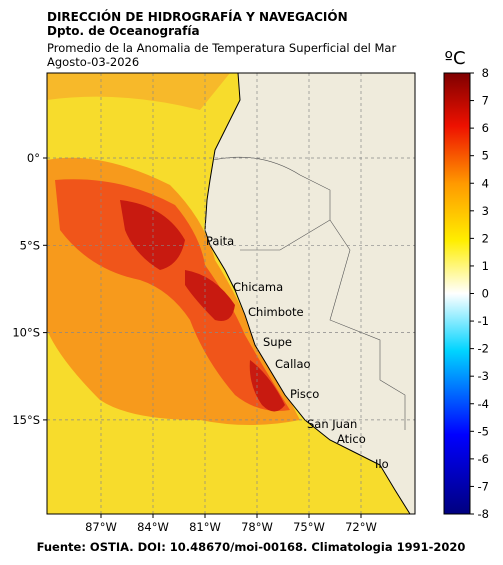 This screenshot has width=503, height=565. I want to click on map-date: Agosto-03-2026, so click(93, 62).